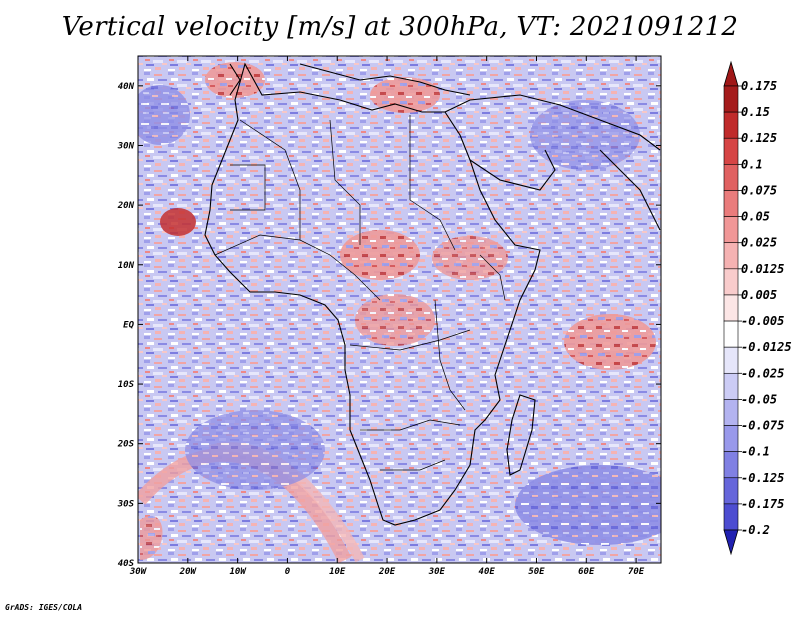  What do you see at coordinates (759, 399) in the screenshot?
I see `colorbar-label: -0.05` at bounding box center [759, 399].